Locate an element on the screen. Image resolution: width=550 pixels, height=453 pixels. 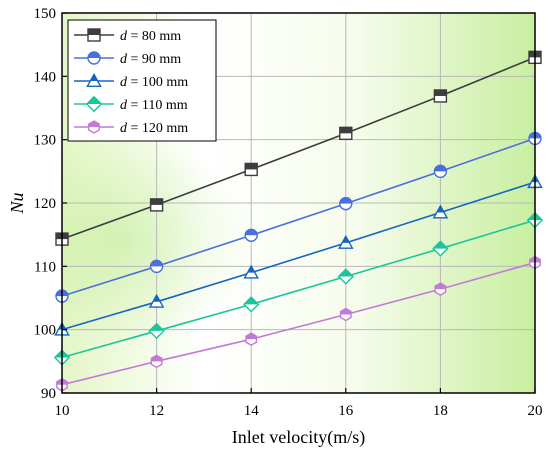
legend-label-value: = 80 mm is located at coordinates (154, 36).